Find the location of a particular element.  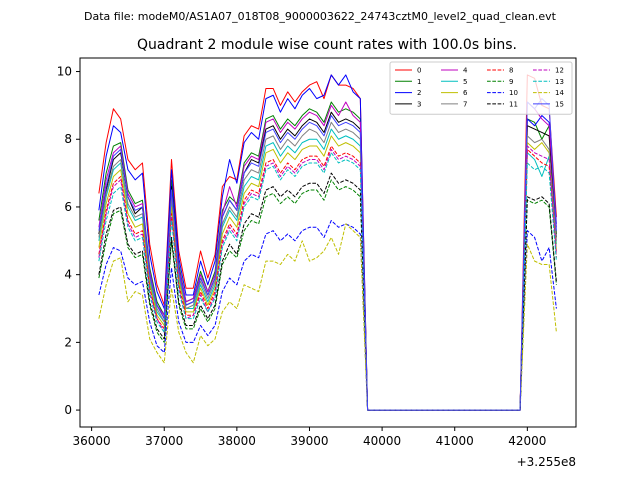

x-axis: 36000 37000 38000 39000 40000 41000 42000 is located at coordinates (309, 437).